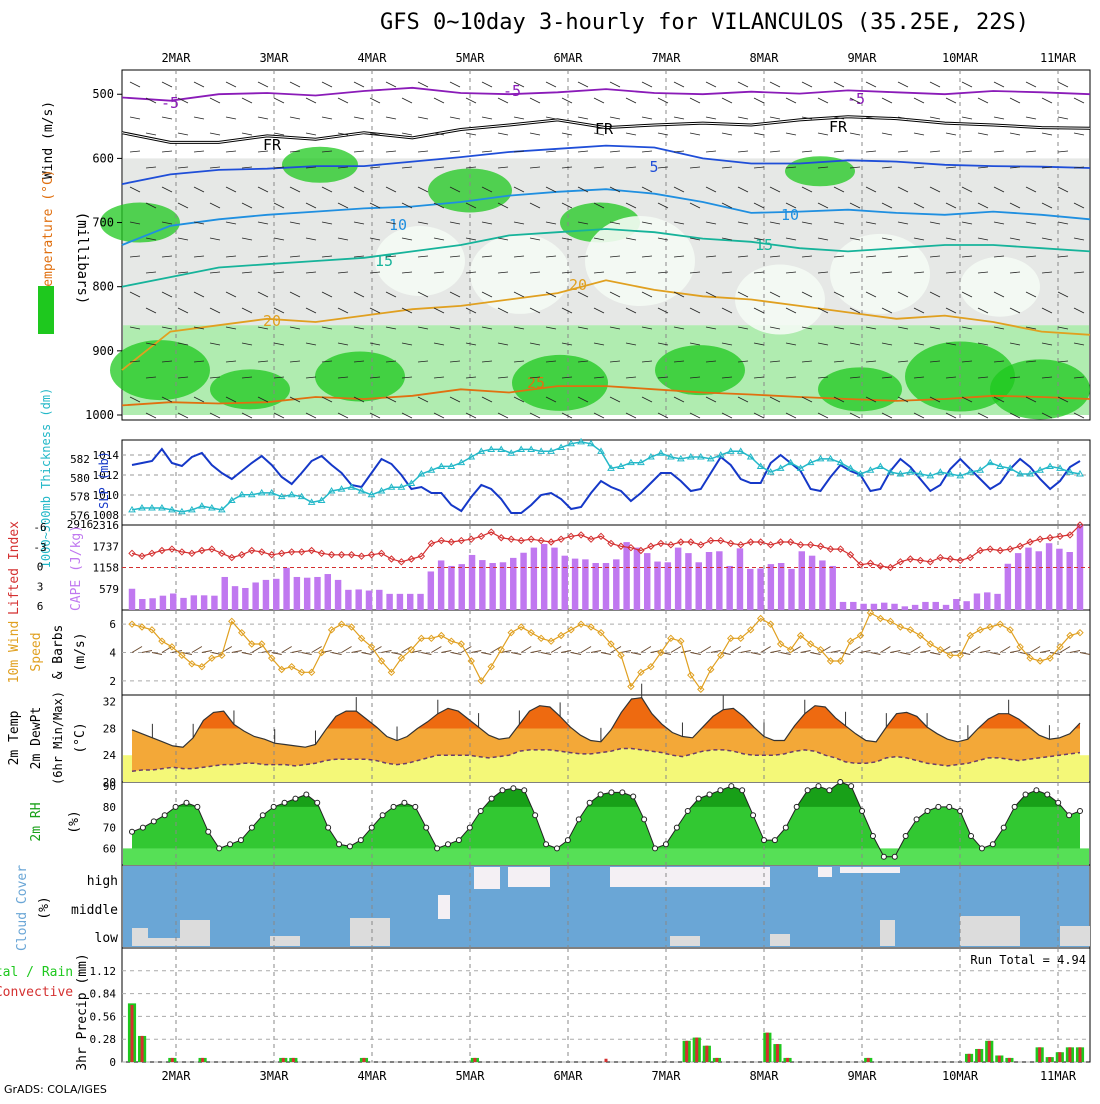  What do you see at coordinates (40, 586) in the screenshot?
I see `li-tick-label: 3` at bounding box center [40, 586].